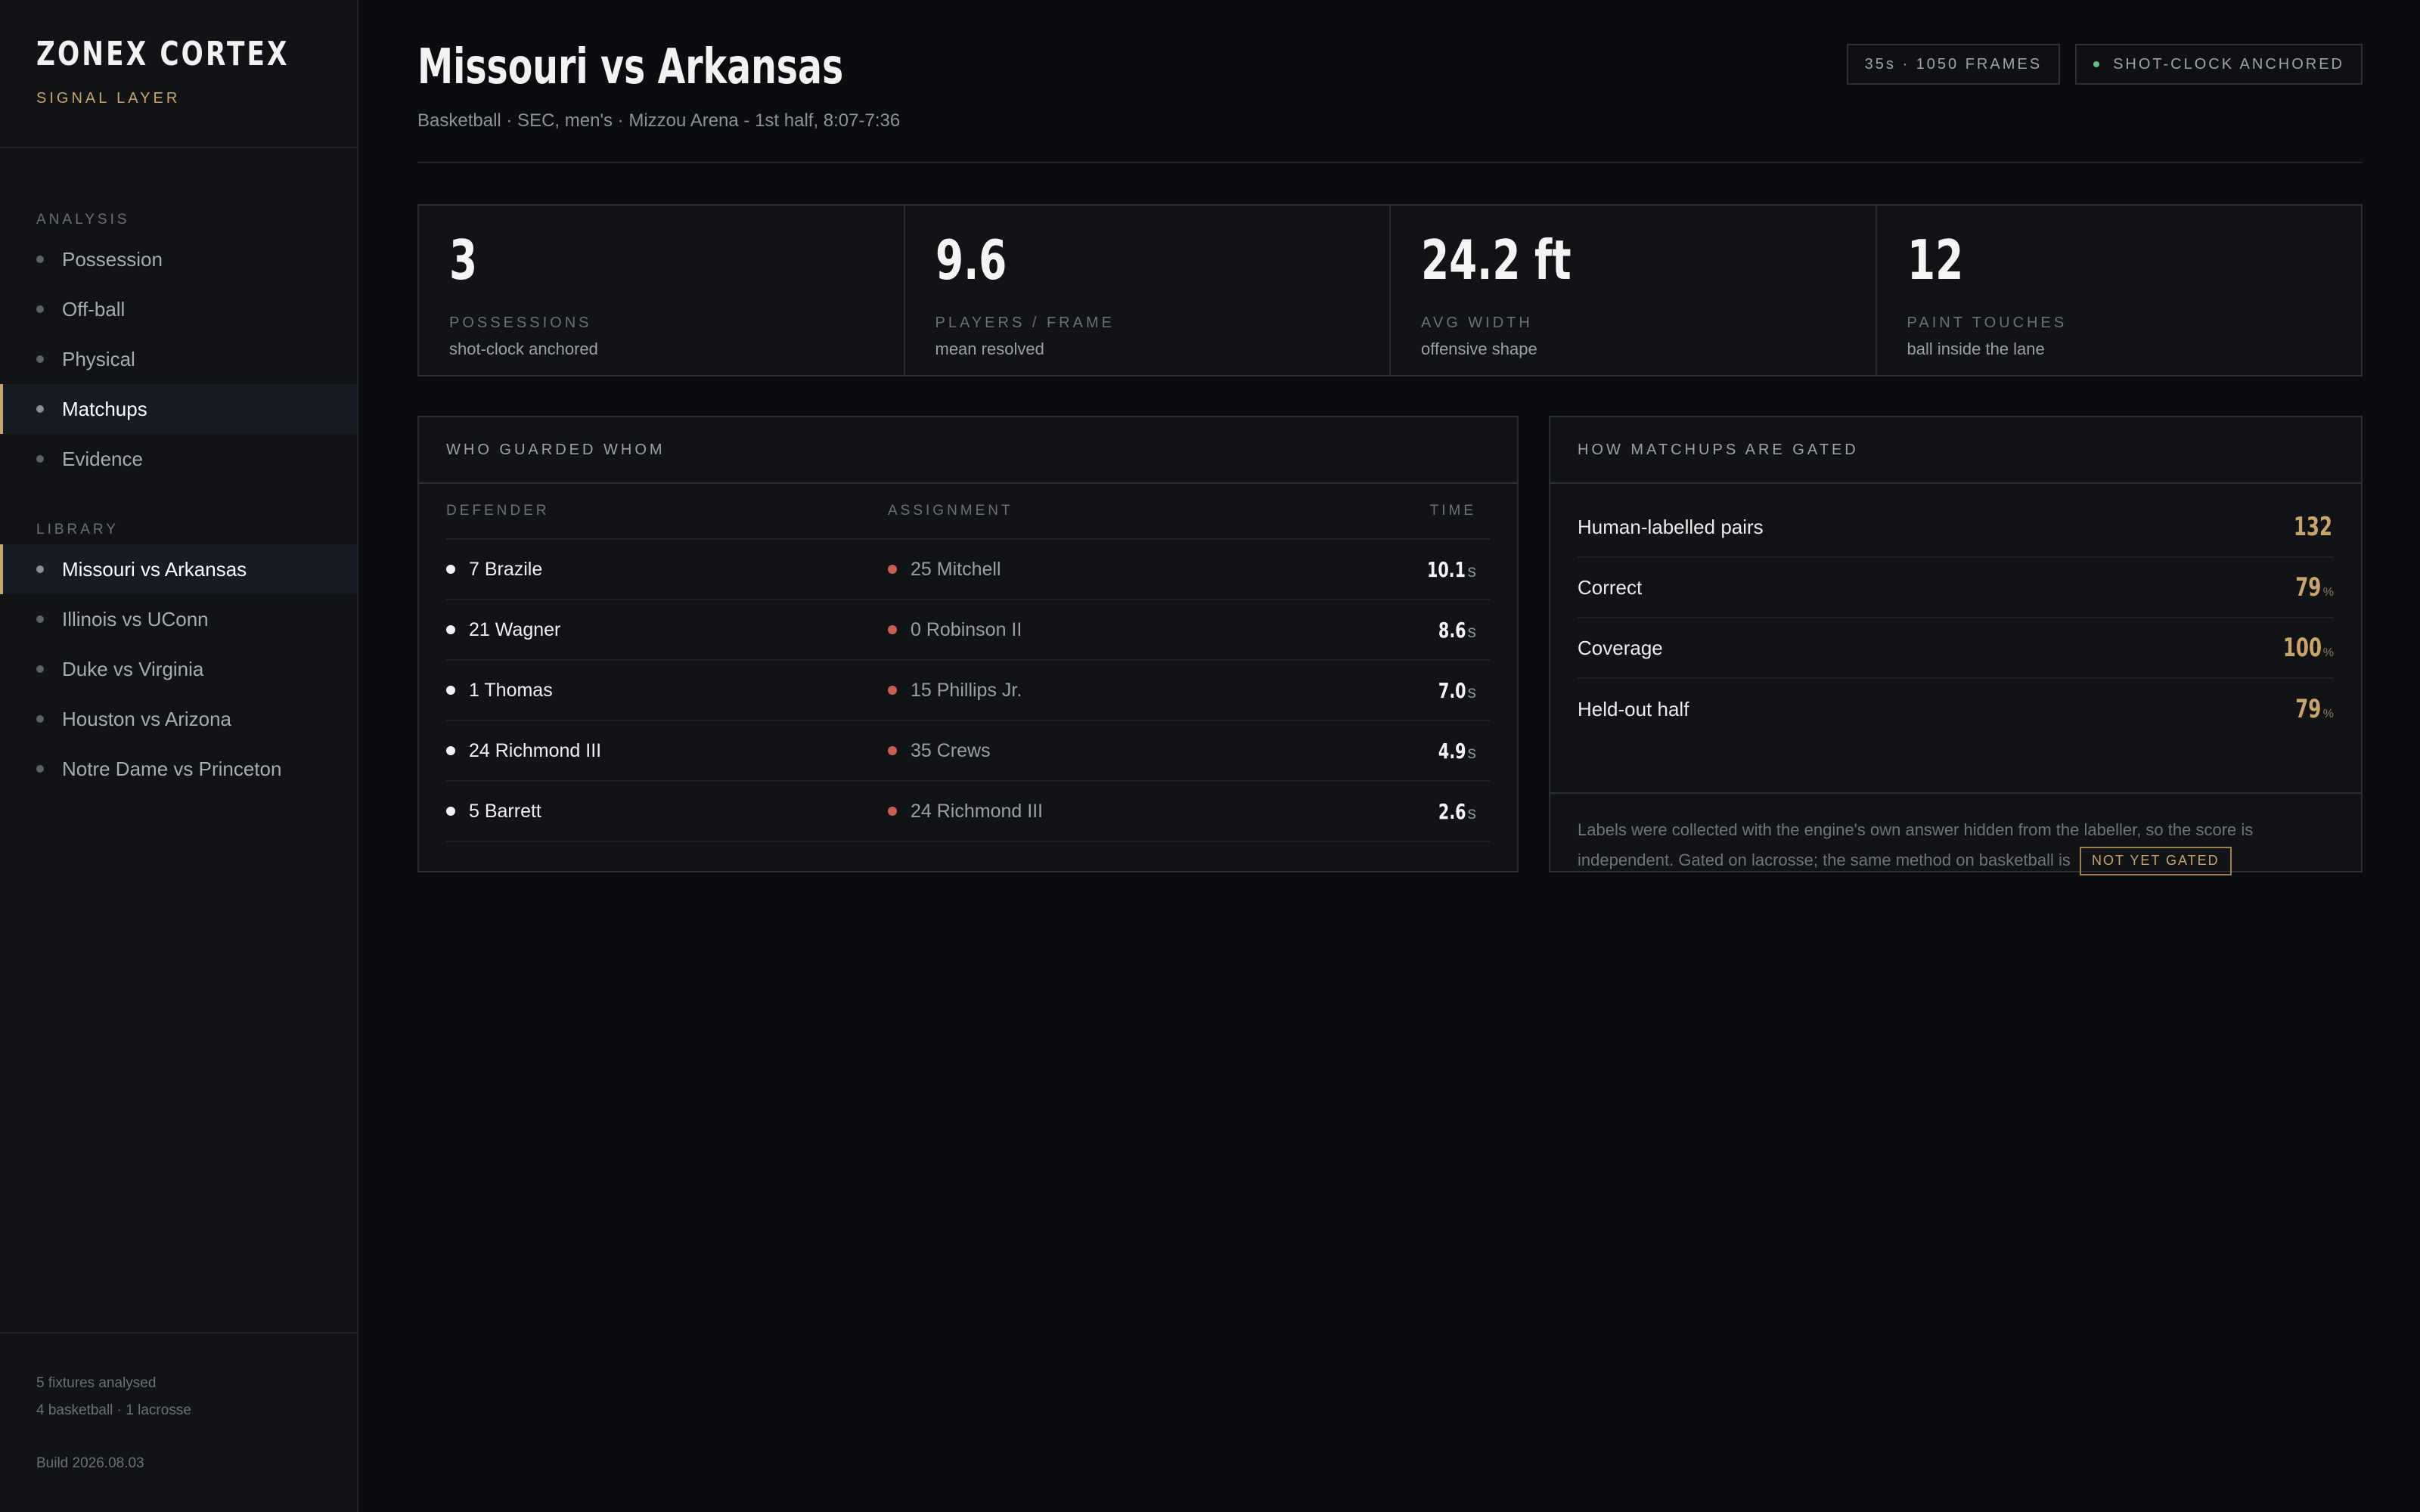 Image resolution: width=2420 pixels, height=1512 pixels. I want to click on table-row: 5 Barrett 24 Richmond III 2.6 s, so click(968, 812).